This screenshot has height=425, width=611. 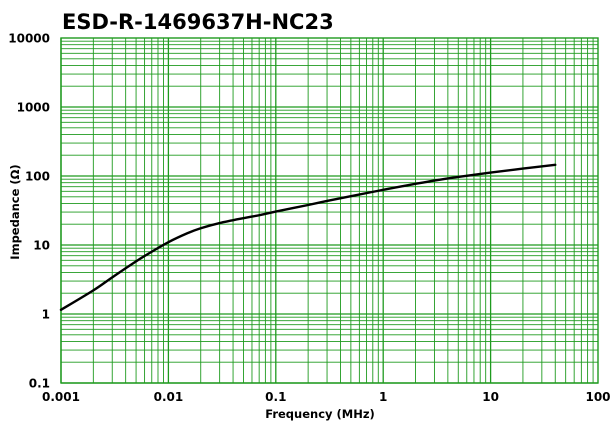 I want to click on chart-title: ESD-R-1469637H-NC23, so click(x=198, y=22).